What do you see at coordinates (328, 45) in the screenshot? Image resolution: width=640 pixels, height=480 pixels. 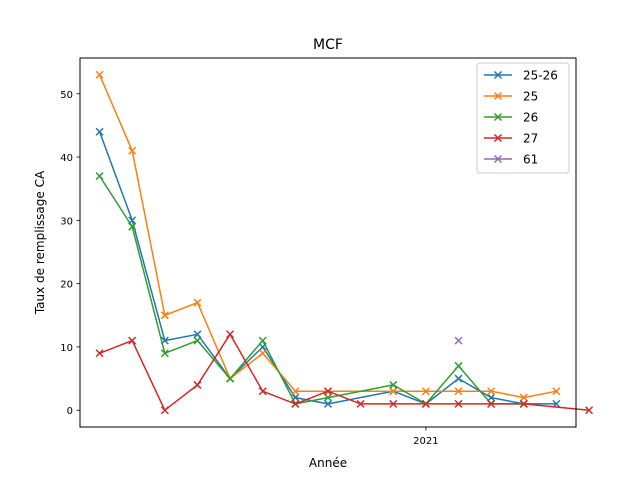 I see `chart-title: MCF` at bounding box center [328, 45].